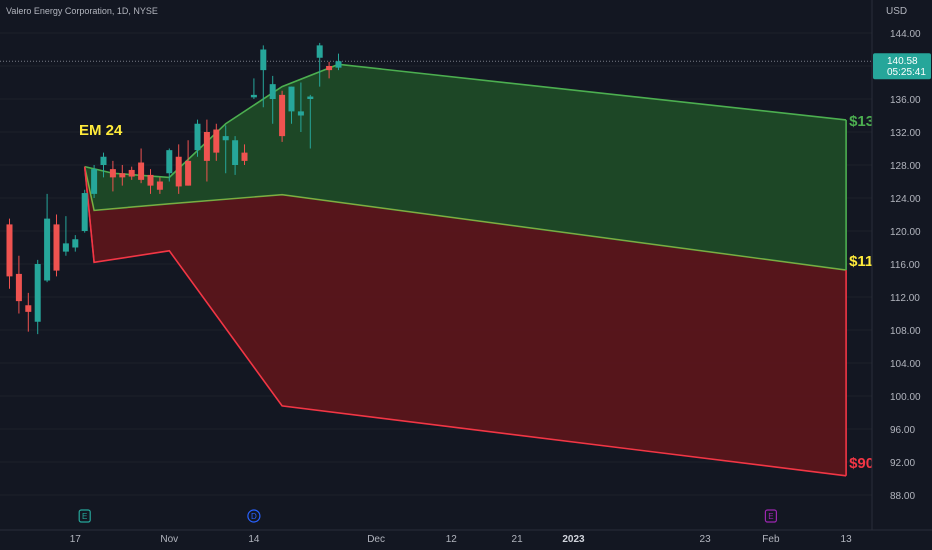 Image resolution: width=932 pixels, height=550 pixels. What do you see at coordinates (771, 539) in the screenshot?
I see `x-tick-label: Feb` at bounding box center [771, 539].